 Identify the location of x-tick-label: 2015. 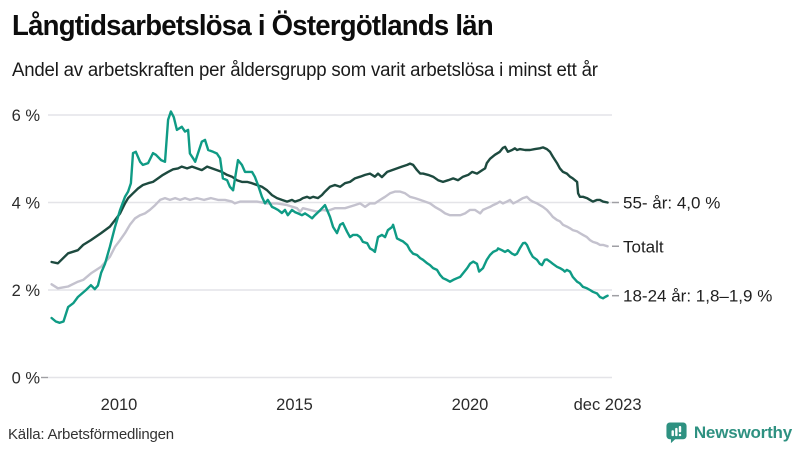
(294, 405).